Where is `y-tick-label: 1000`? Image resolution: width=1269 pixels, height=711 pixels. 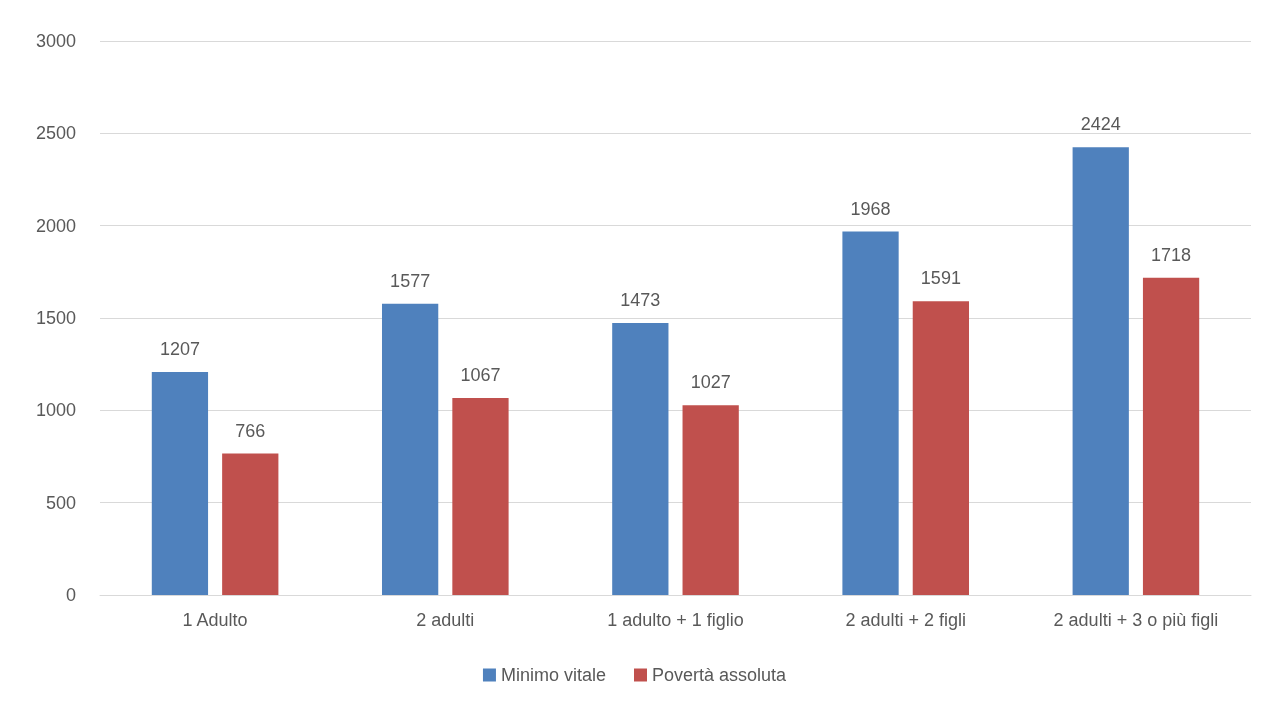
y-tick-label: 1000 is located at coordinates (55, 410).